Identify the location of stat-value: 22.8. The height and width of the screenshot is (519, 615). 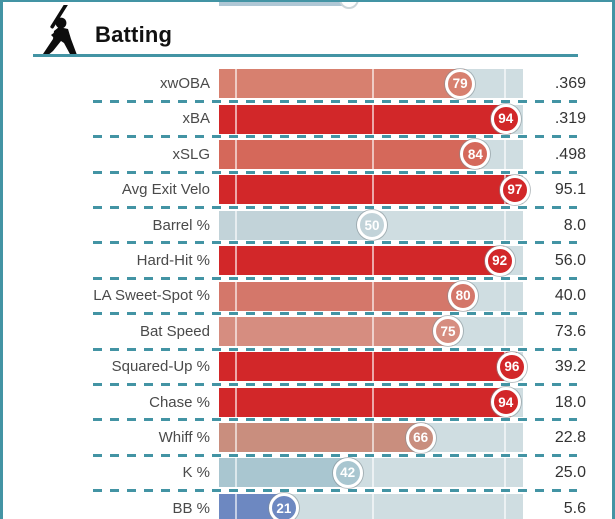
(570, 437).